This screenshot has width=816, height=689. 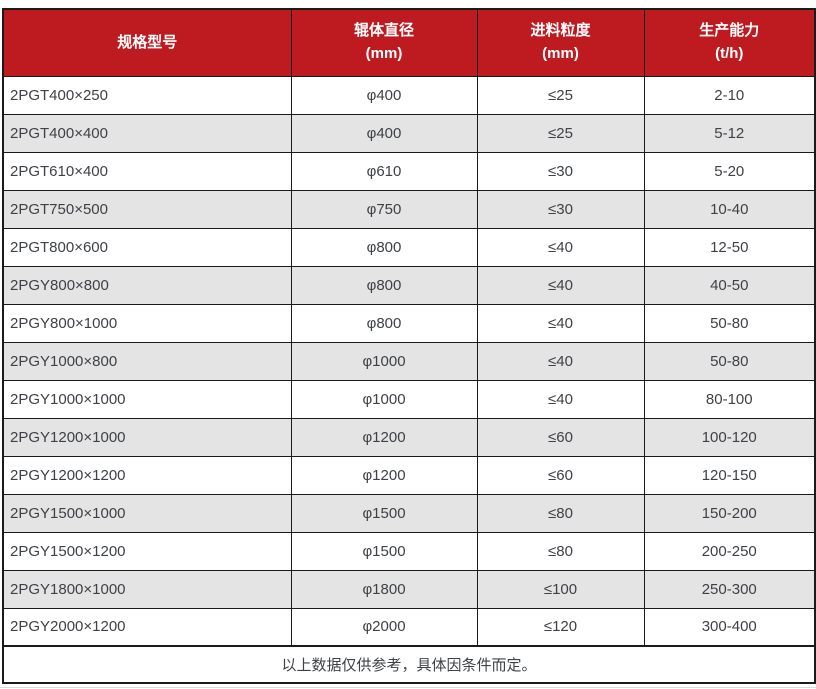 I want to click on cell-roller-diameter: φ2000, so click(x=384, y=627).